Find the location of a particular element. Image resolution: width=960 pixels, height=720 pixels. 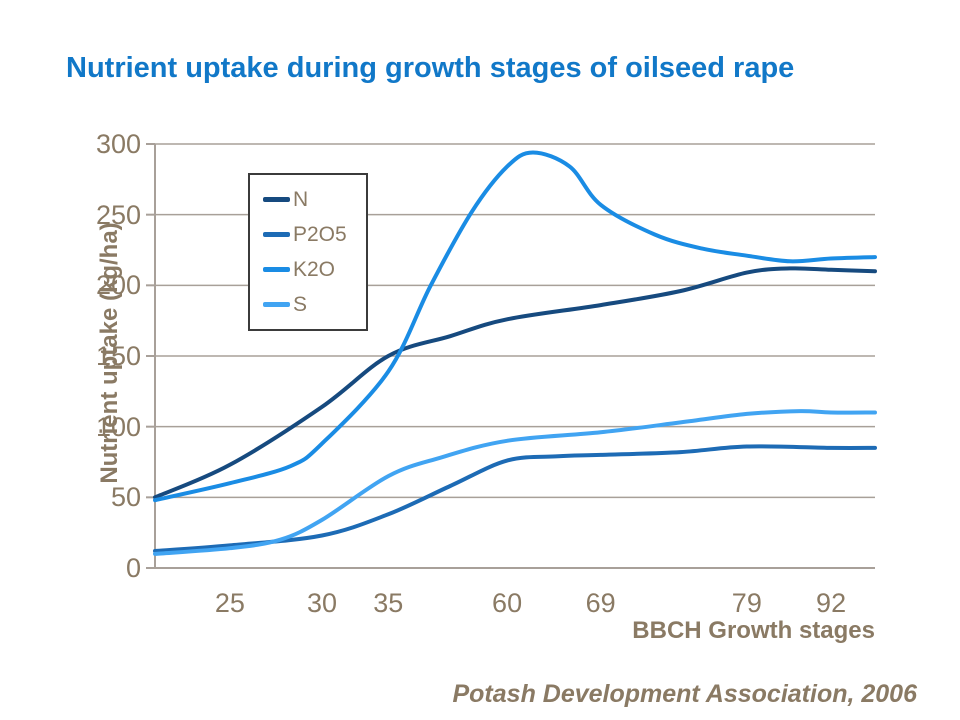

legend-label: S is located at coordinates (300, 304).